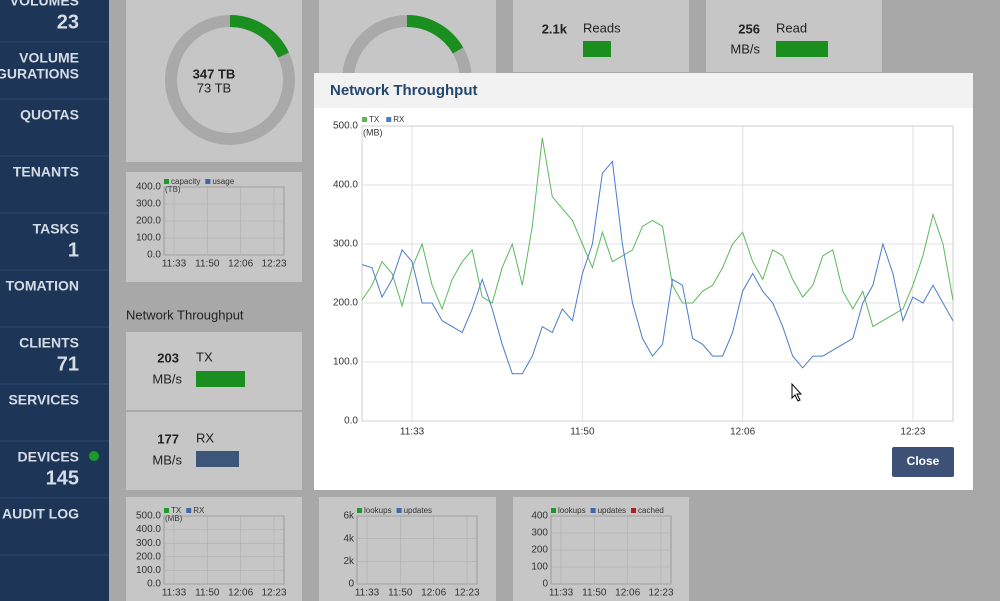 Image resolution: width=1000 pixels, height=601 pixels. What do you see at coordinates (168, 357) in the screenshot?
I see `tx-value: 203` at bounding box center [168, 357].